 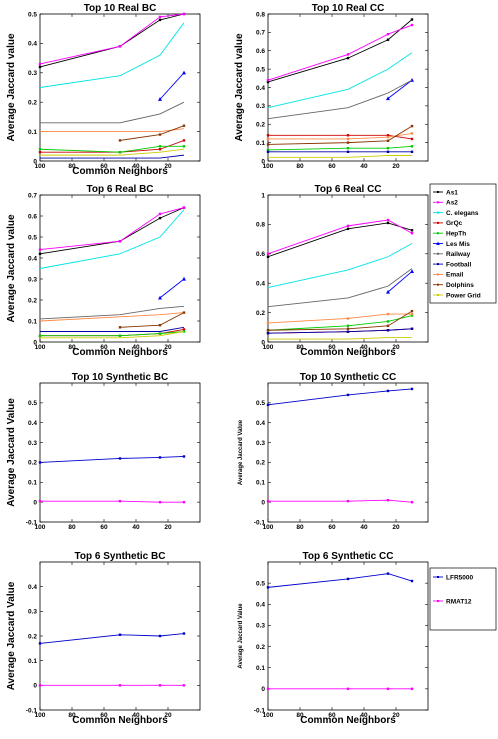 I want to click on chart-title: Top 10 Real CC, so click(x=348, y=8).